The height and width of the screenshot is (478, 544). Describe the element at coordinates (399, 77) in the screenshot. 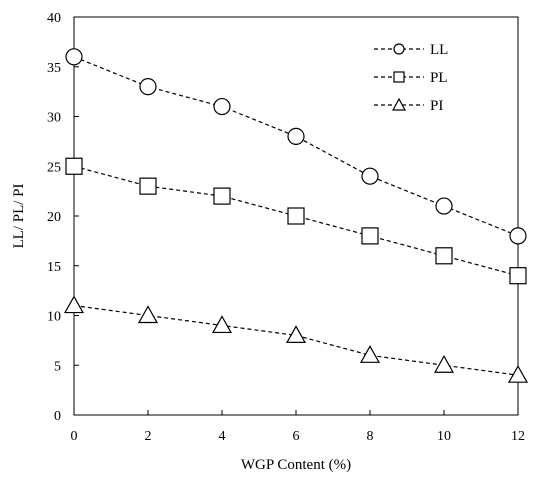

I see `legend-marker-pl` at that location.